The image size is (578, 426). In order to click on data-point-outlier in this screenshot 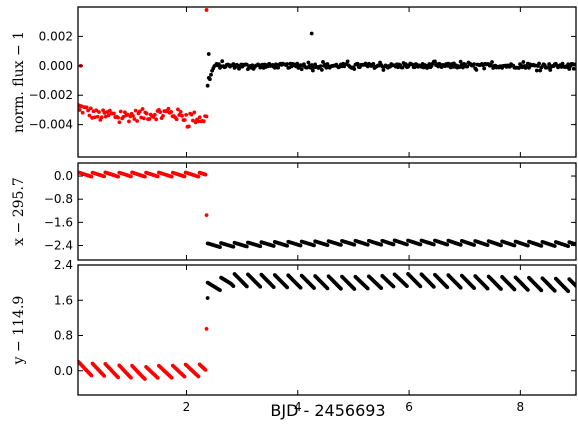, I will do `click(311, 33)`.